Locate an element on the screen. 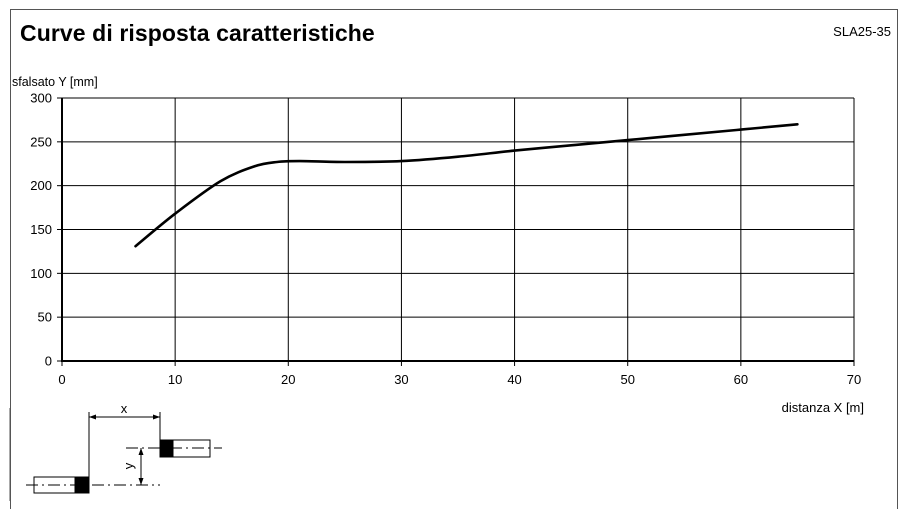  y-tick-label: 50 is located at coordinates (45, 317).